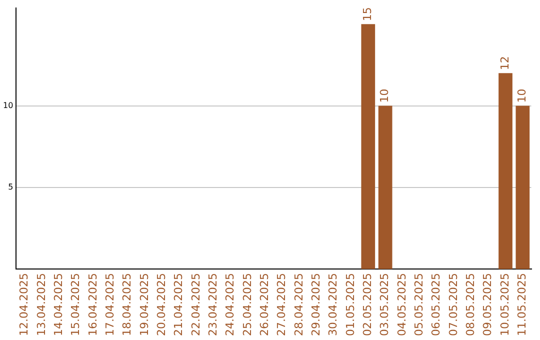 The image size is (540, 340). I want to click on x-tick-label: 02.05.2025, so click(367, 304).